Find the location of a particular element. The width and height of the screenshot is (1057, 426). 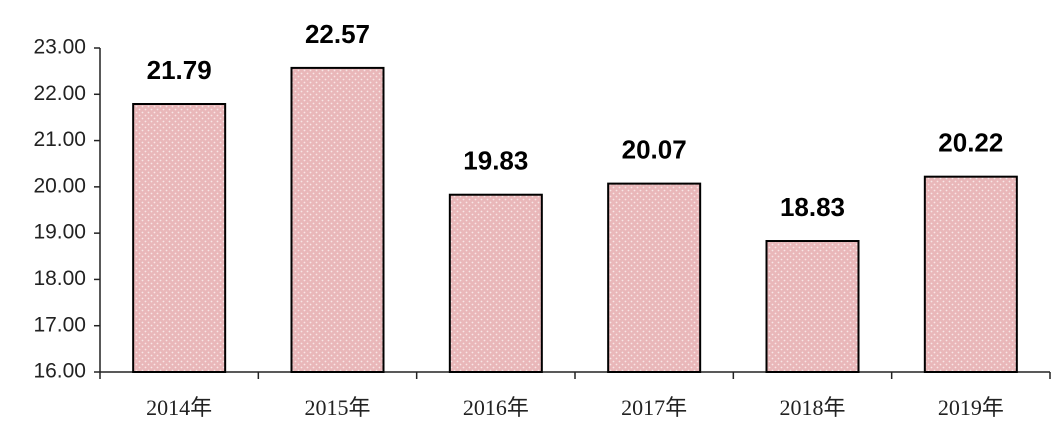

value-label: 21.79 is located at coordinates (179, 70).